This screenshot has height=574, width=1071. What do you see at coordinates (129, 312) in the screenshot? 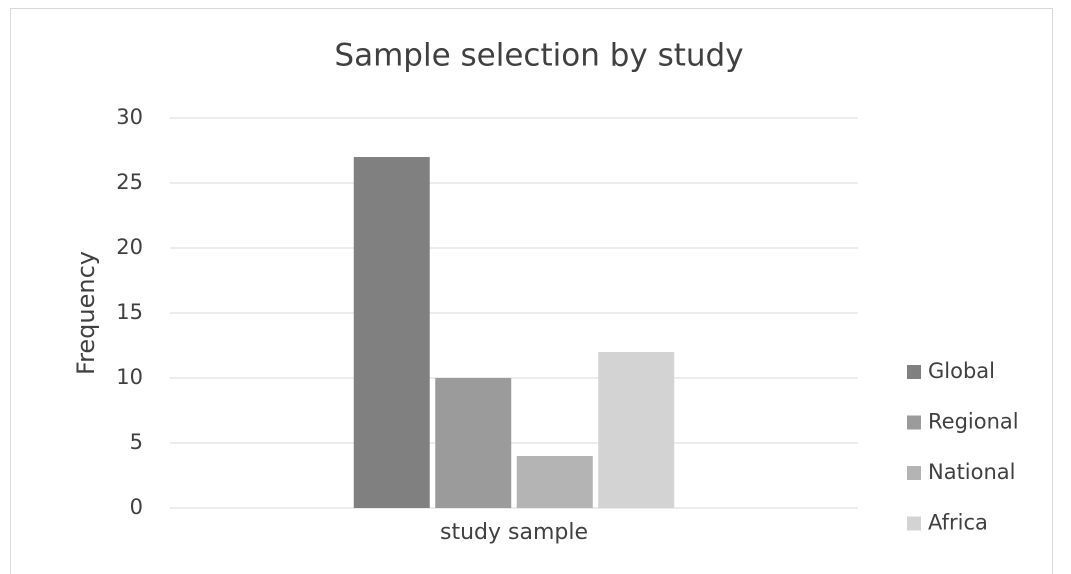
I see `y-tick-label: 15` at bounding box center [129, 312].